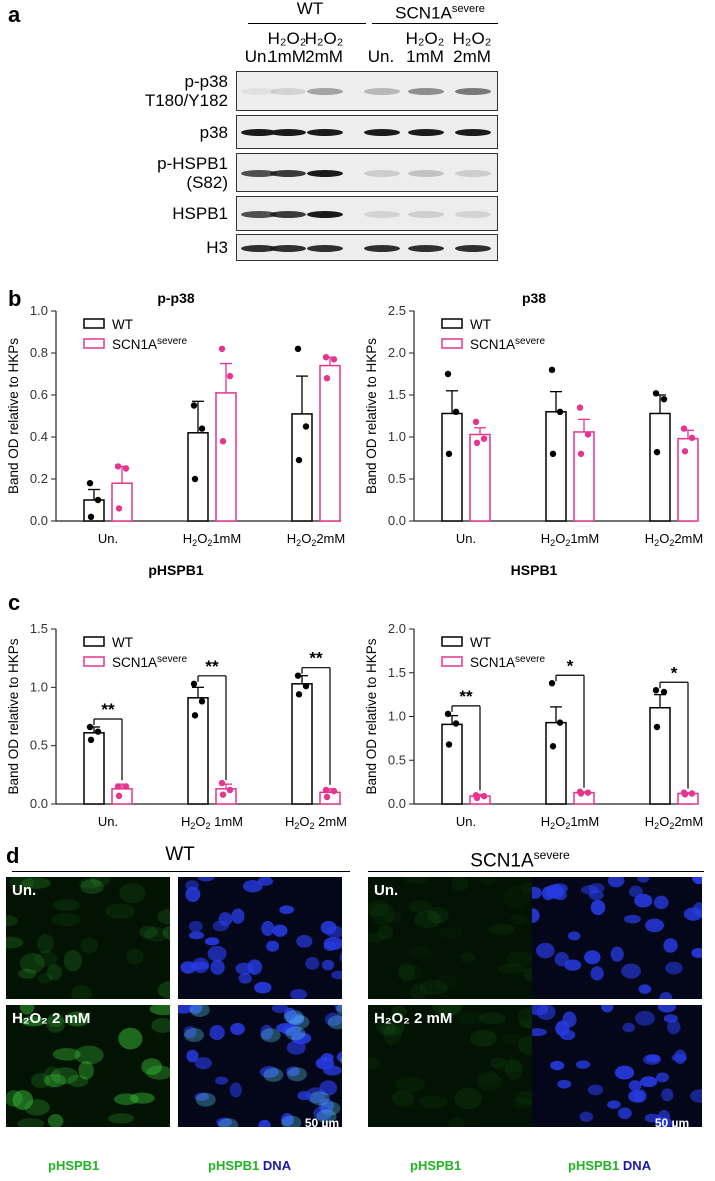 This screenshot has width=715, height=1181. What do you see at coordinates (466, 821) in the screenshot?
I see `category-label: Un.` at bounding box center [466, 821].